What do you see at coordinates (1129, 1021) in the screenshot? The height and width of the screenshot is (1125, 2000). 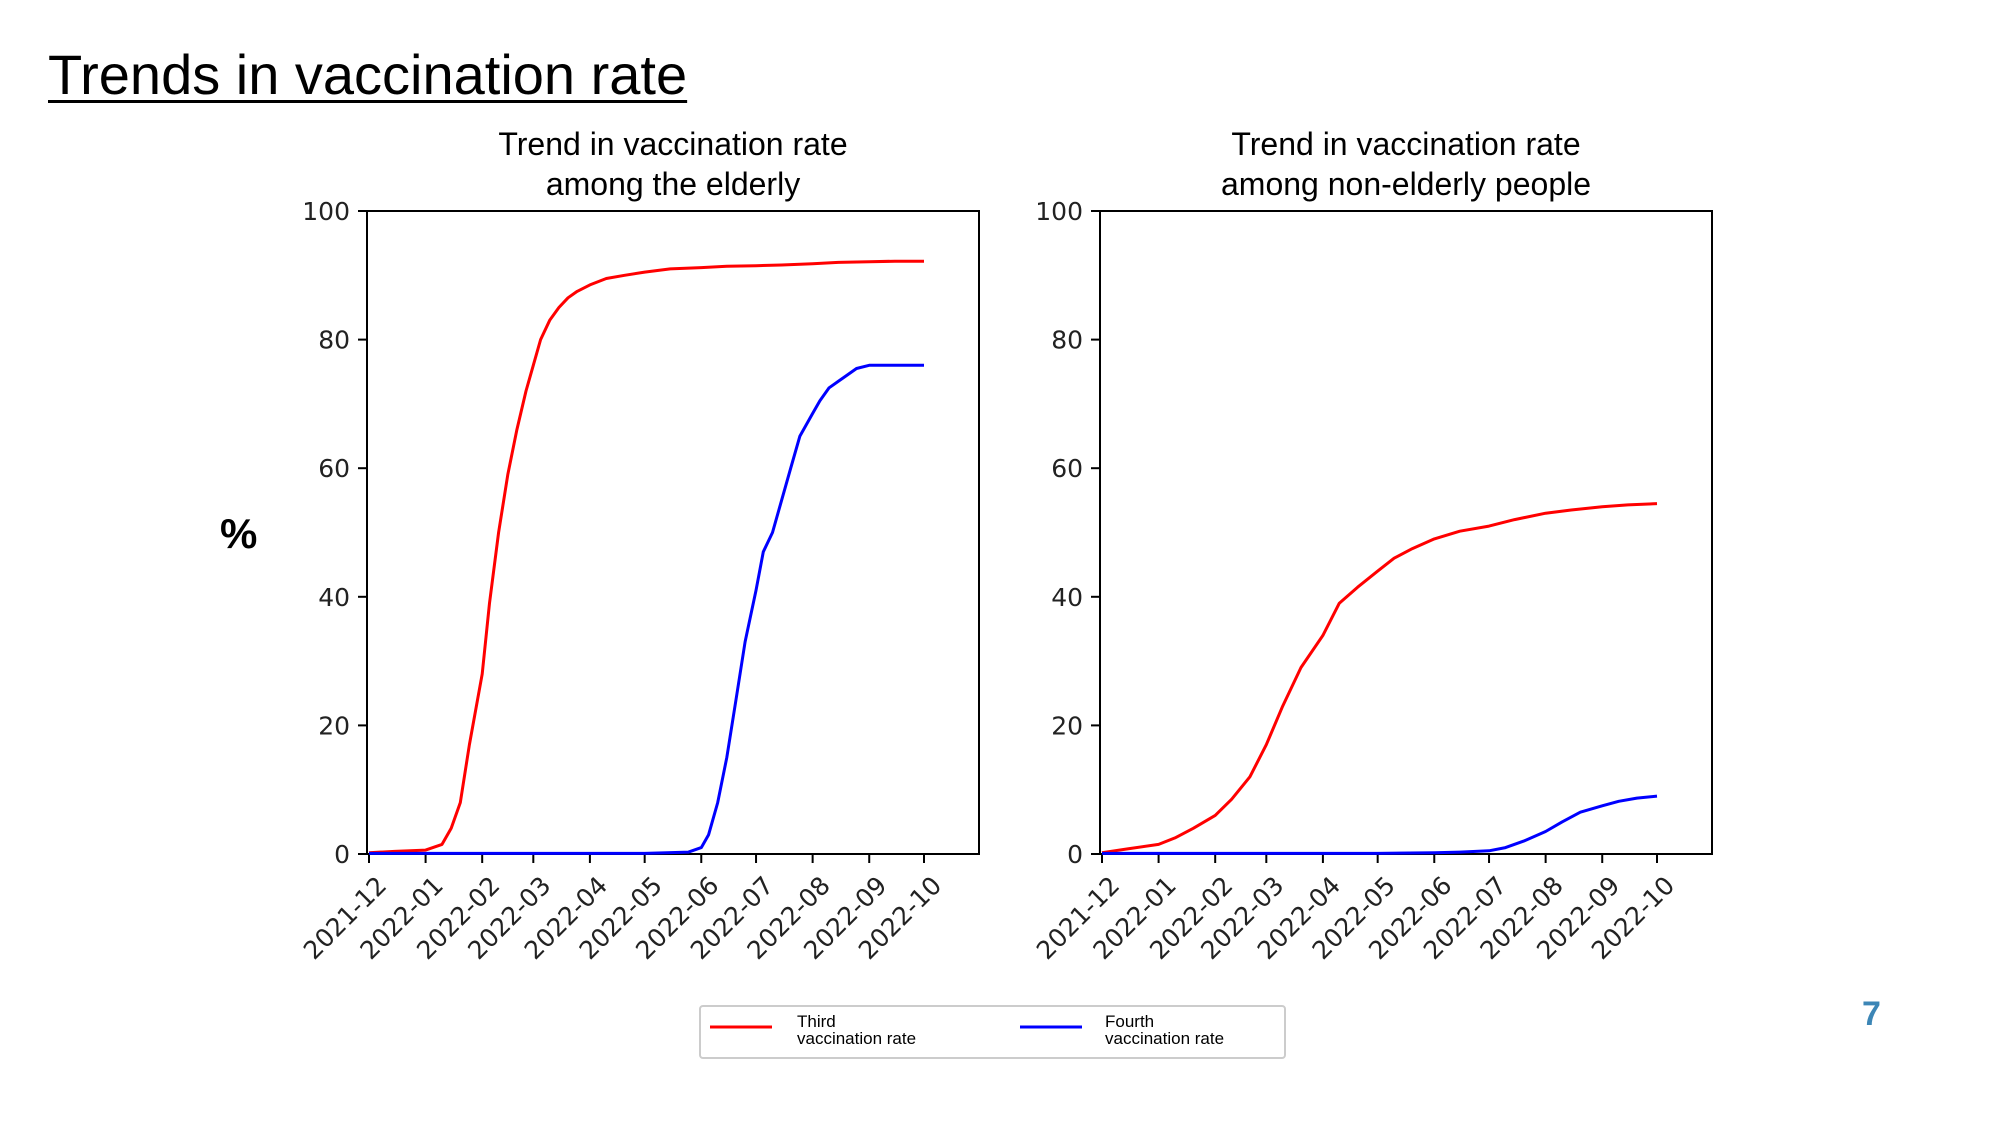 I see `legend-label-fourth-line1: Fourth` at bounding box center [1129, 1021].